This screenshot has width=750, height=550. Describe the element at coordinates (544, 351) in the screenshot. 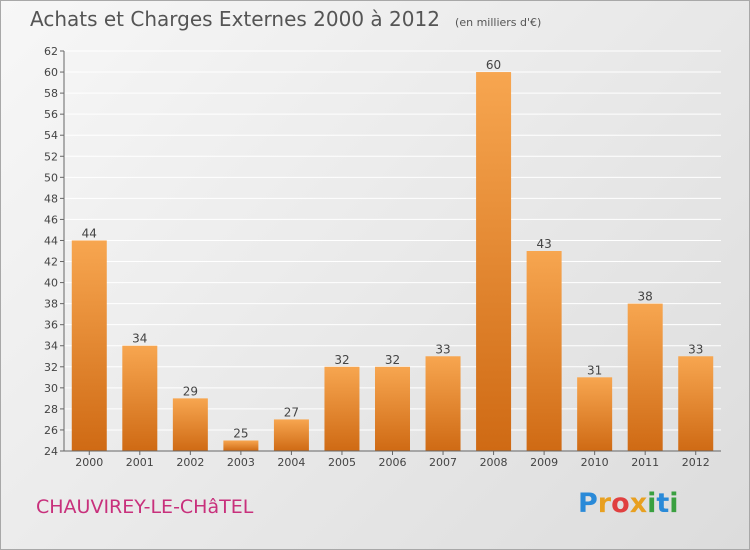

I see `bar-2009` at that location.